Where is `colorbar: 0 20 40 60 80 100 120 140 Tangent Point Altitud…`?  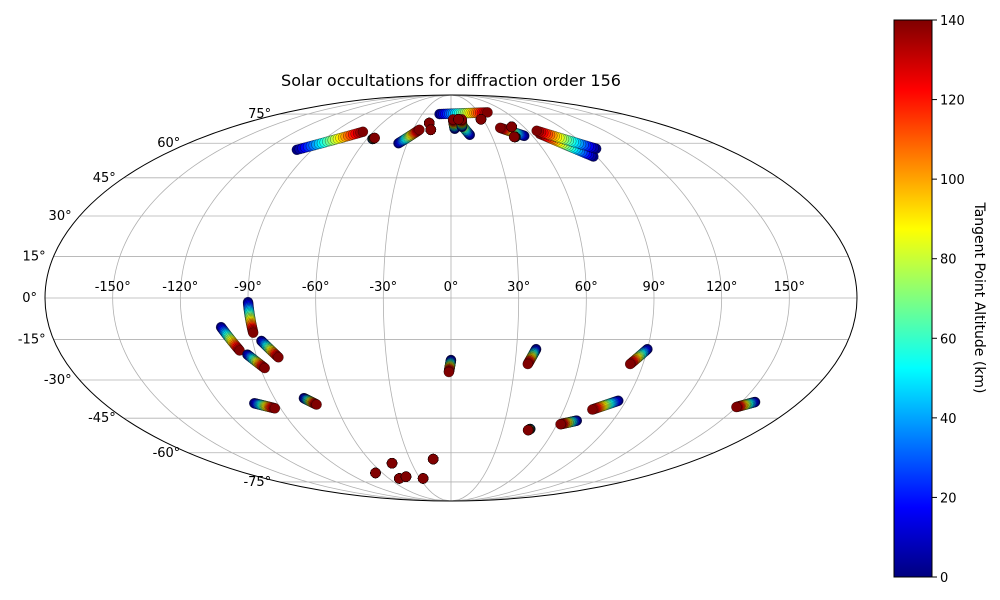 colorbar: 0 20 40 60 80 100 120 140 Tangent Point Altitud… is located at coordinates (940, 300).